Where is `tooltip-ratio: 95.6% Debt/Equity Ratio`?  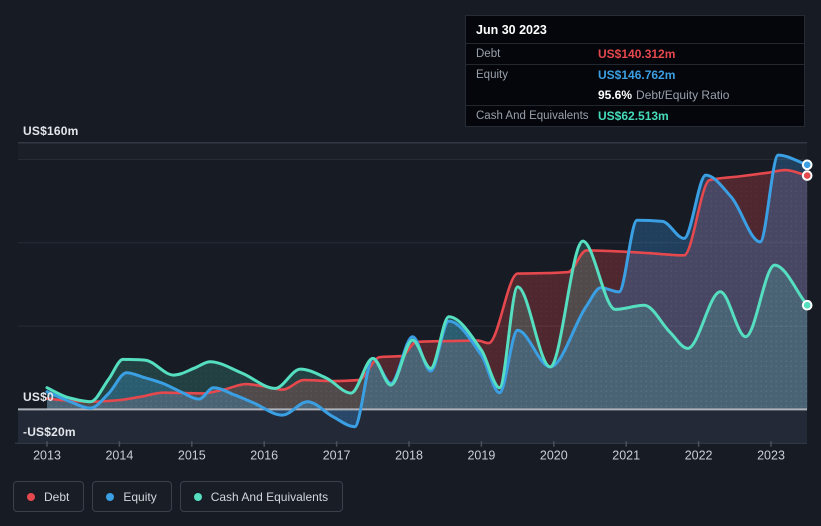 tooltip-ratio: 95.6% Debt/Equity Ratio is located at coordinates (663, 95).